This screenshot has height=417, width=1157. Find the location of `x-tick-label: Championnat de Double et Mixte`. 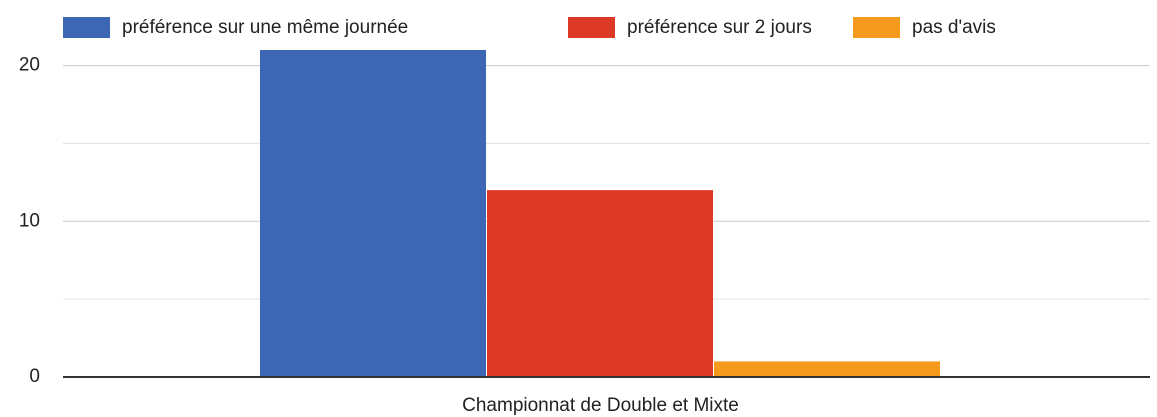

x-tick-label: Championnat de Double et Mixte is located at coordinates (600, 405).